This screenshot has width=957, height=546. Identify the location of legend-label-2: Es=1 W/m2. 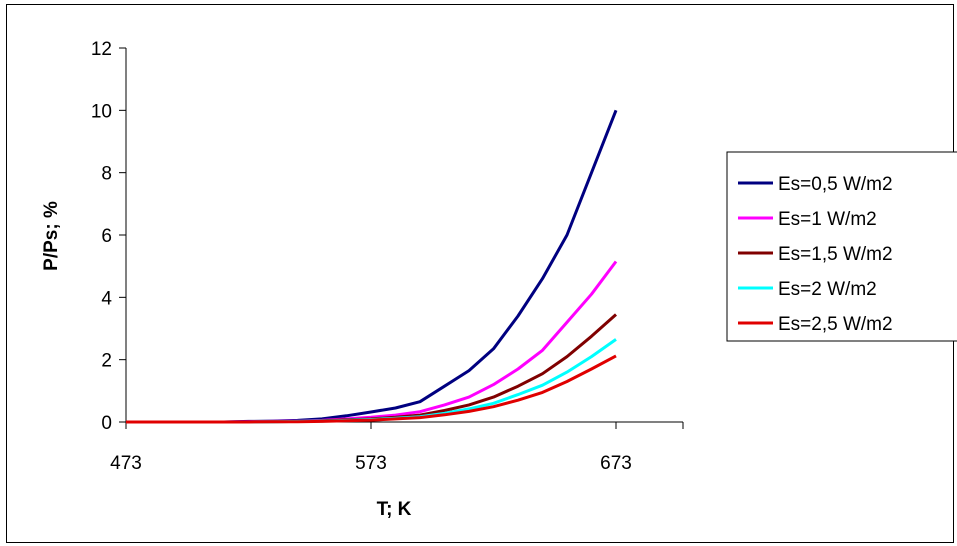
(827, 219).